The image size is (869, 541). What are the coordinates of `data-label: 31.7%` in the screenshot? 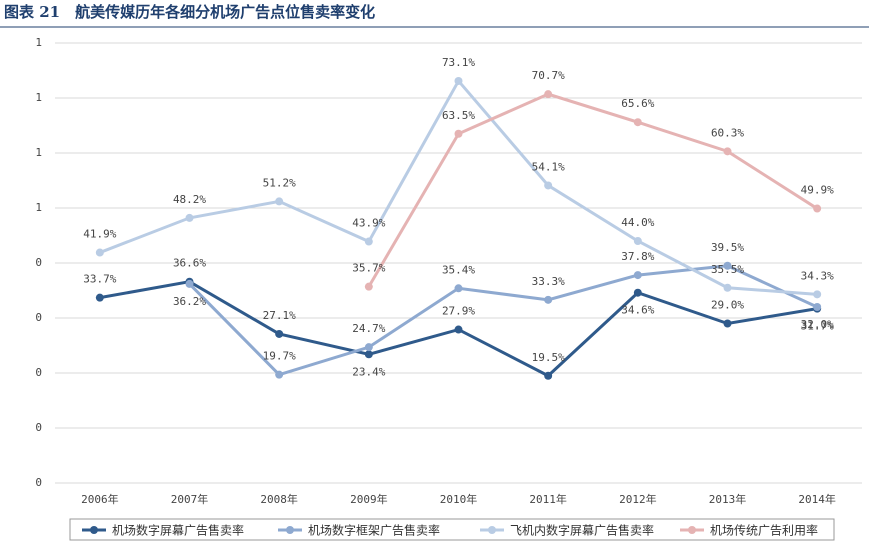 It's located at (817, 326).